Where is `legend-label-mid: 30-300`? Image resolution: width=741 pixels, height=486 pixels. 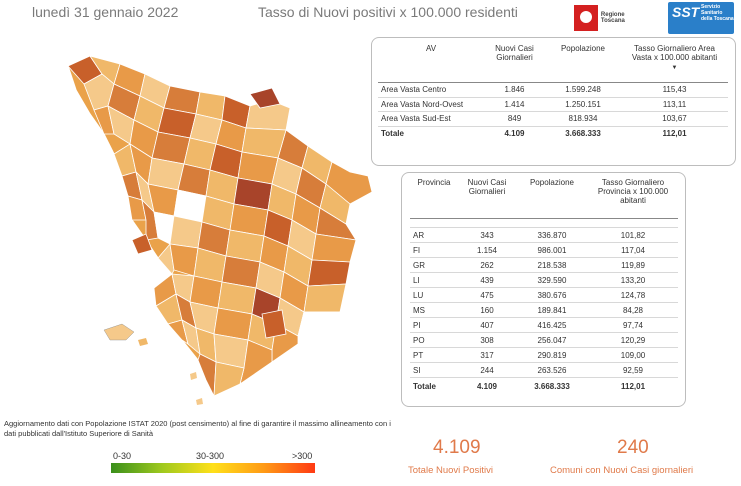 legend-label-mid: 30-300 is located at coordinates (210, 456).